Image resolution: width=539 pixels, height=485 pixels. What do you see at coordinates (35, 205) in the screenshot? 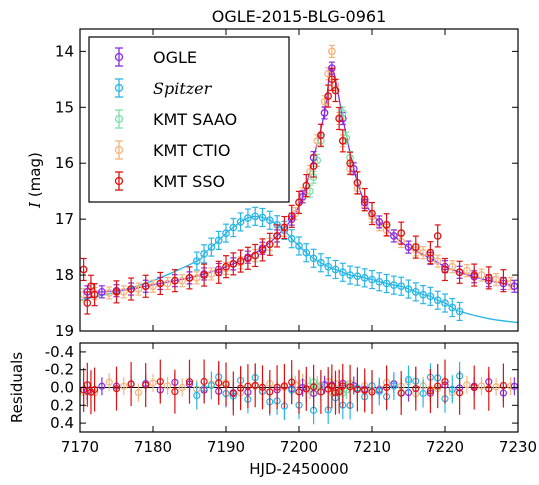
I see `y-axis-title-italic: I` at bounding box center [35, 205].